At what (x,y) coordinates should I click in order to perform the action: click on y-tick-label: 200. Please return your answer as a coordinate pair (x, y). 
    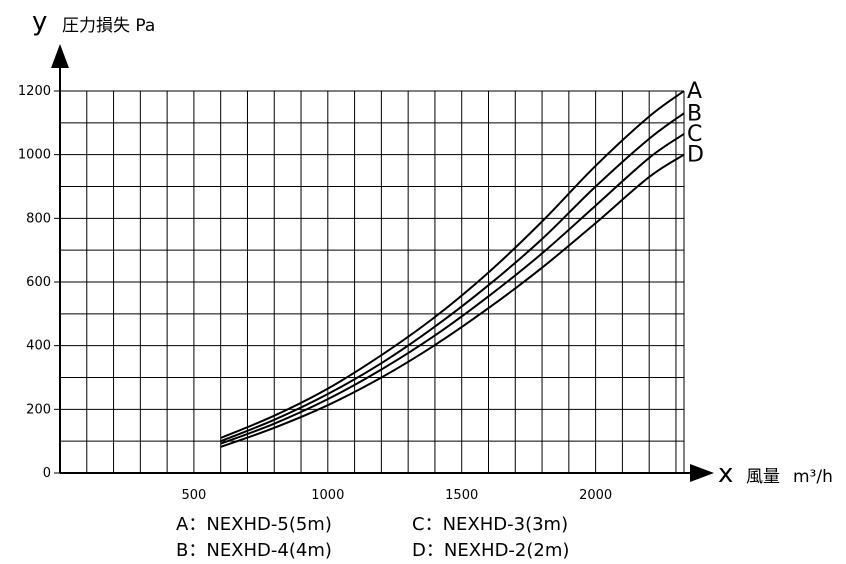
    Looking at the image, I should click on (38, 409).